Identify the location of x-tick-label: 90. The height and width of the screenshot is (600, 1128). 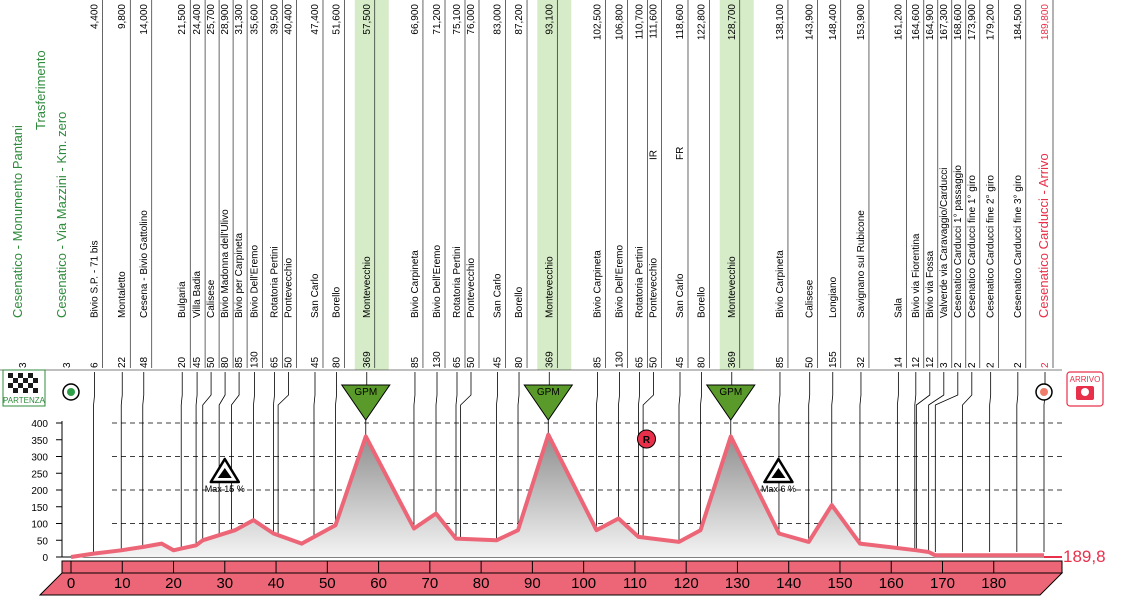
(532, 583).